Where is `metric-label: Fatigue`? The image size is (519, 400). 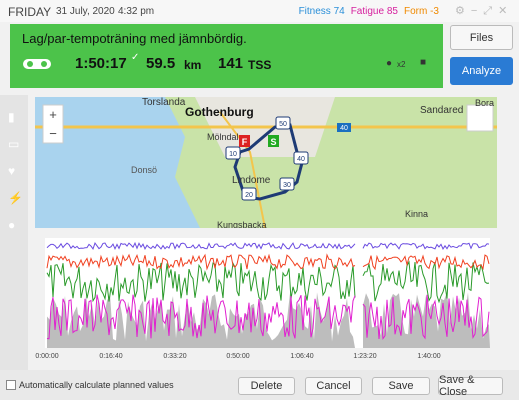
metric-label: Fatigue is located at coordinates (367, 11).